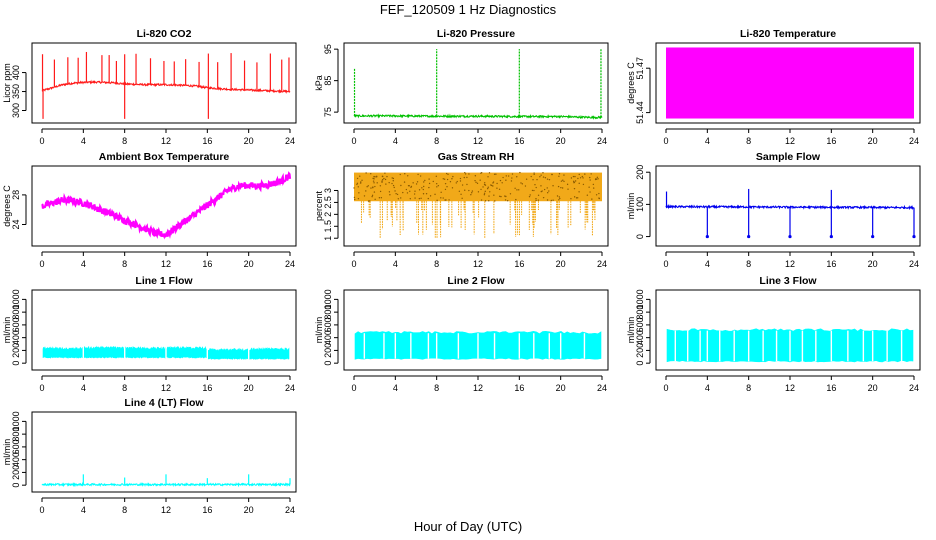  I want to click on y-tick-label: 85, so click(328, 81).